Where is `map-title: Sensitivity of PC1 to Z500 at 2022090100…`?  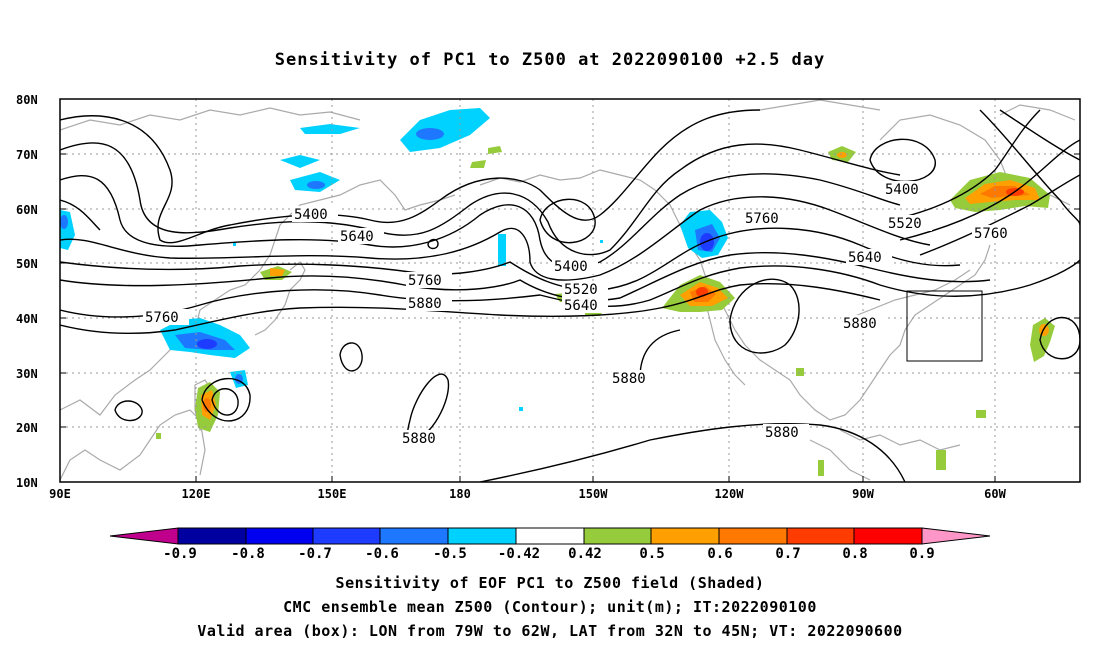
map-title: Sensitivity of PC1 to Z500 at 2022090100… is located at coordinates (550, 60).